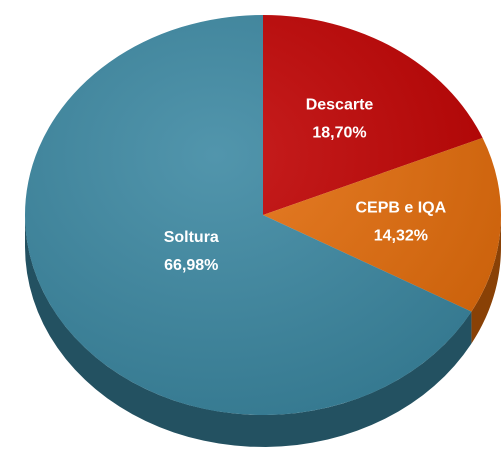 The image size is (504, 467). I want to click on slice-label: CEPB e IQA, so click(400, 207).